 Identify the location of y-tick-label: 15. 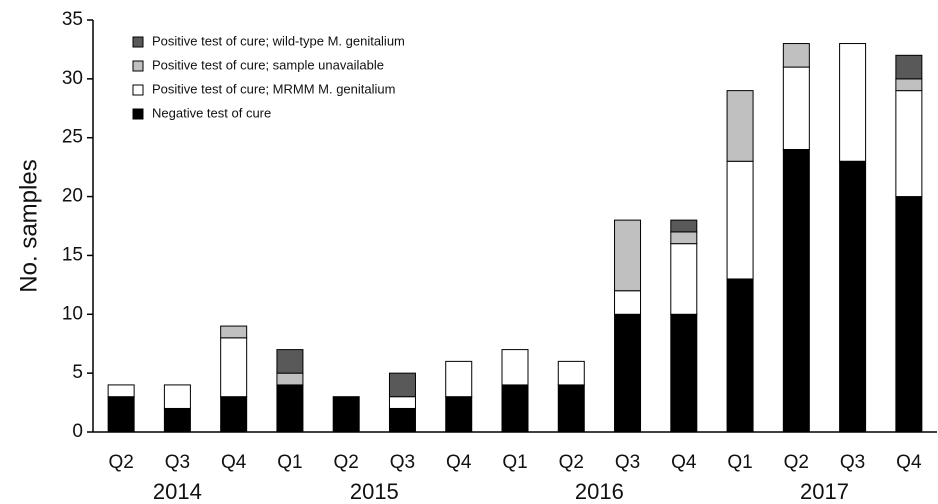
(72, 254).